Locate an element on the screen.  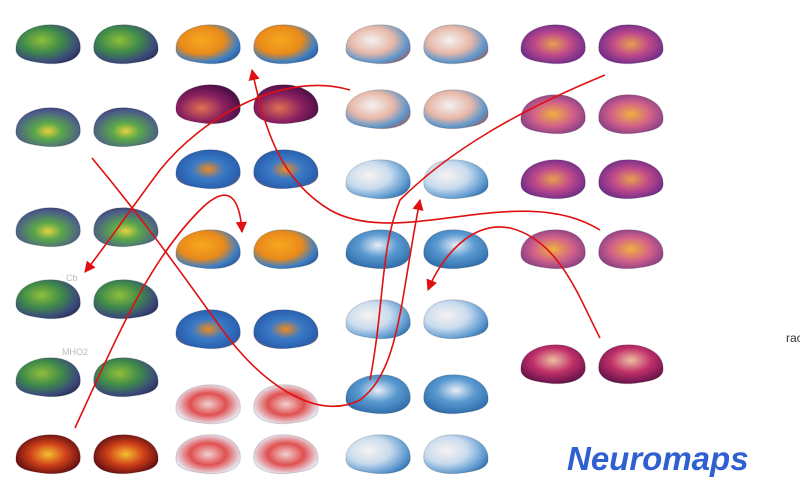
map-label: MHO2 is located at coordinates (75, 352).